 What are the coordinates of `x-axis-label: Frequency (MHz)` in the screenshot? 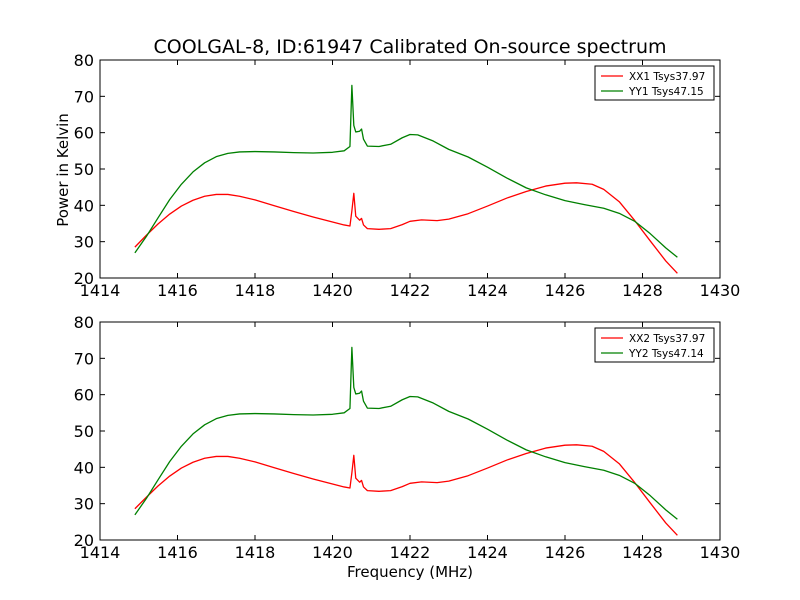 It's located at (410, 572).